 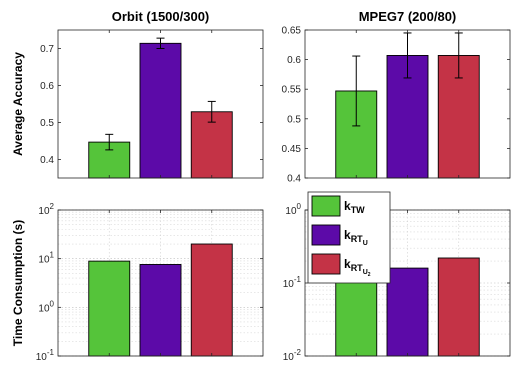 I want to click on y-tick-label: 0.65, so click(x=292, y=31).